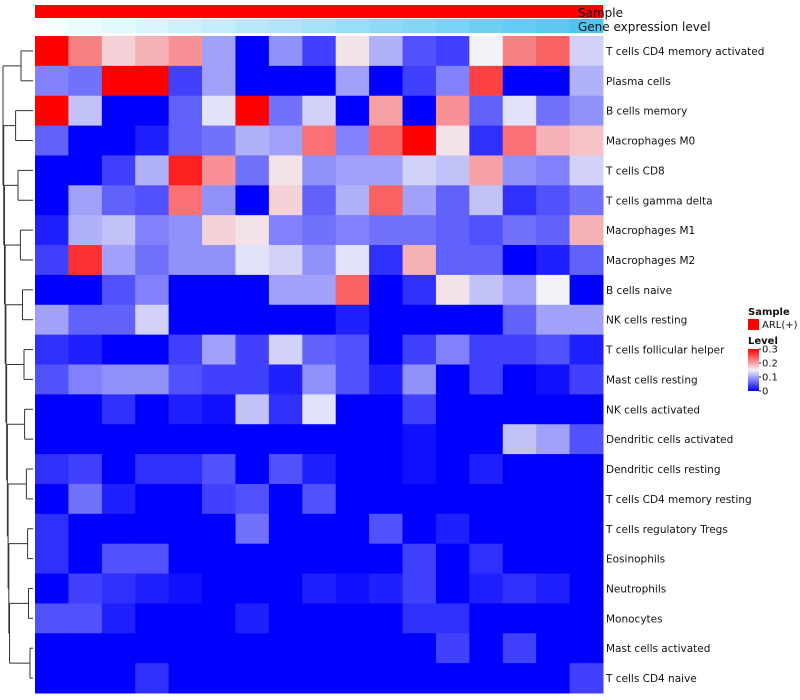 The height and width of the screenshot is (700, 800). I want to click on row-label: Macrophages M1, so click(650, 231).